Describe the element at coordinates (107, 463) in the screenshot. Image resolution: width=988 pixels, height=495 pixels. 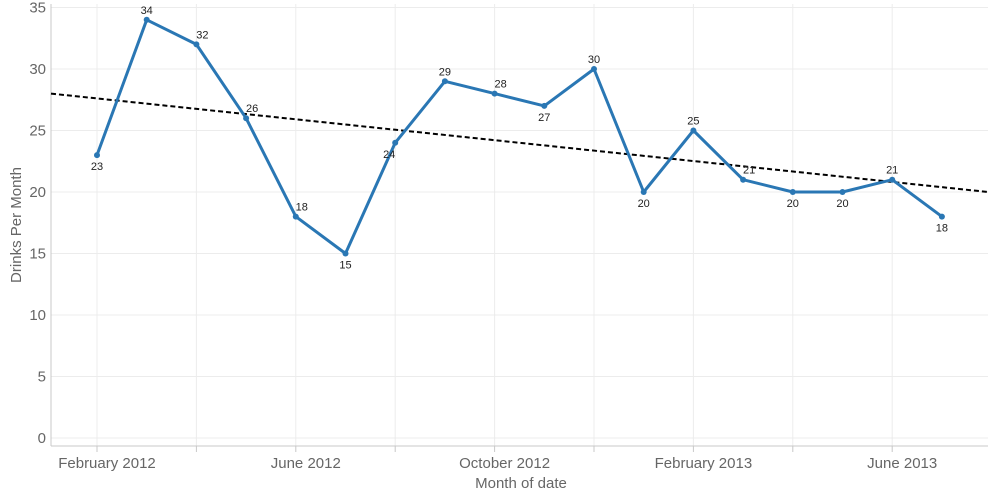
I see `x-tick-label: February 2012` at that location.